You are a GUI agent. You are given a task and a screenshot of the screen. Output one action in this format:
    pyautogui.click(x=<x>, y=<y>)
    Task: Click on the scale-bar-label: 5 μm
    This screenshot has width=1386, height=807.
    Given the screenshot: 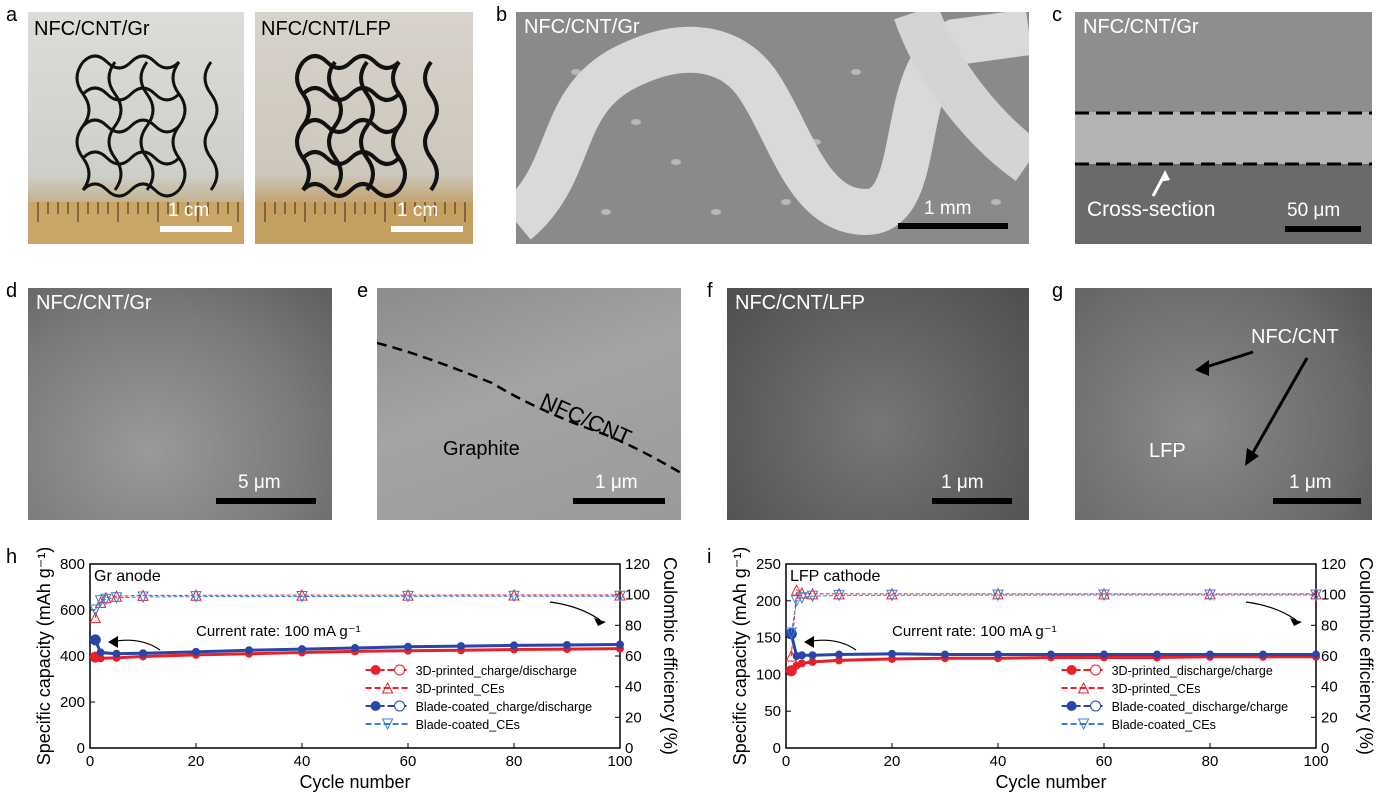 What is the action you would take?
    pyautogui.click(x=259, y=482)
    